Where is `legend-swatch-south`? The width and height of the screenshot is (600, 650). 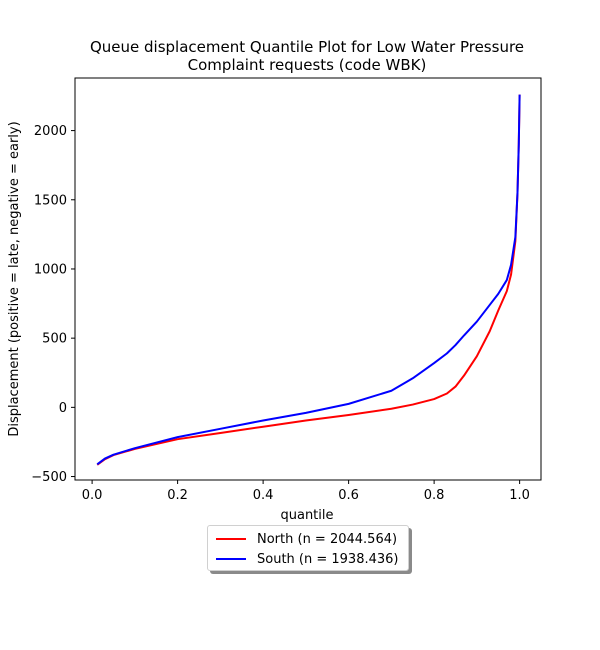
legend-swatch-south is located at coordinates (231, 559).